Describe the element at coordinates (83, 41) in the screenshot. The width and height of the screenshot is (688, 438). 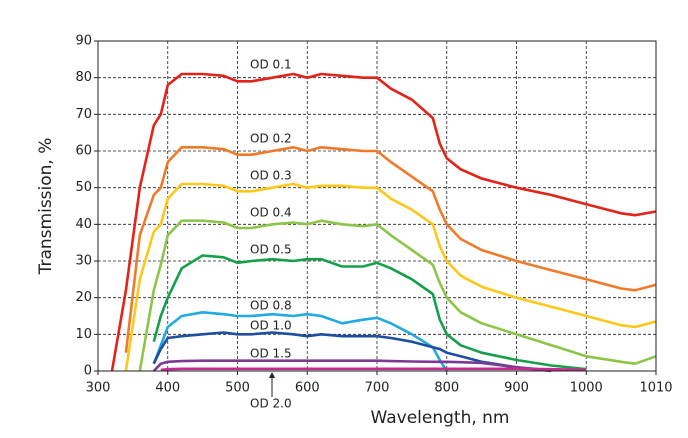
I see `y-tick-label: 90` at that location.